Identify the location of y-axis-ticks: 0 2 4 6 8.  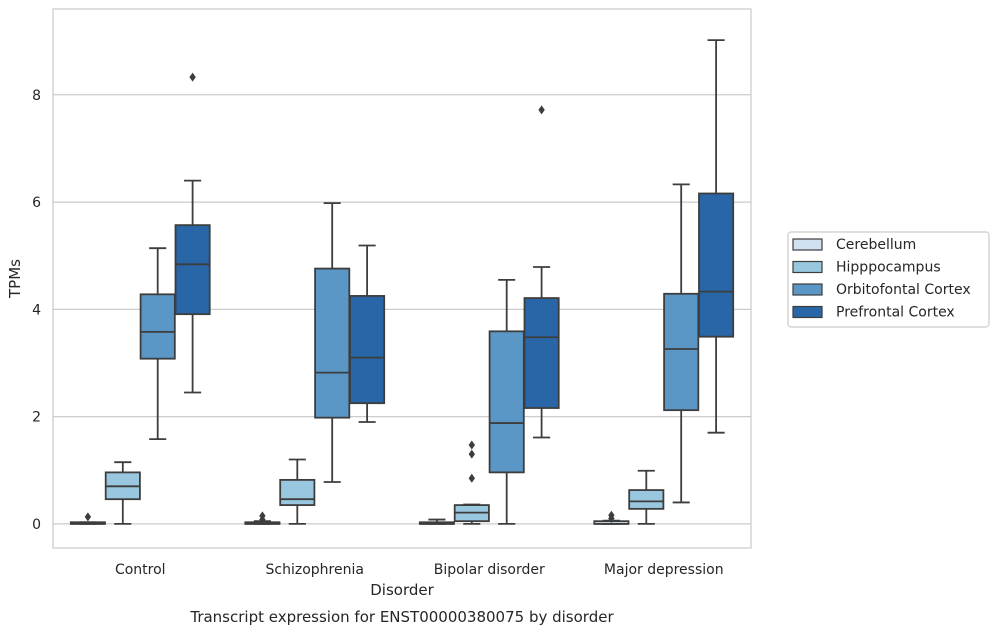
(36, 310).